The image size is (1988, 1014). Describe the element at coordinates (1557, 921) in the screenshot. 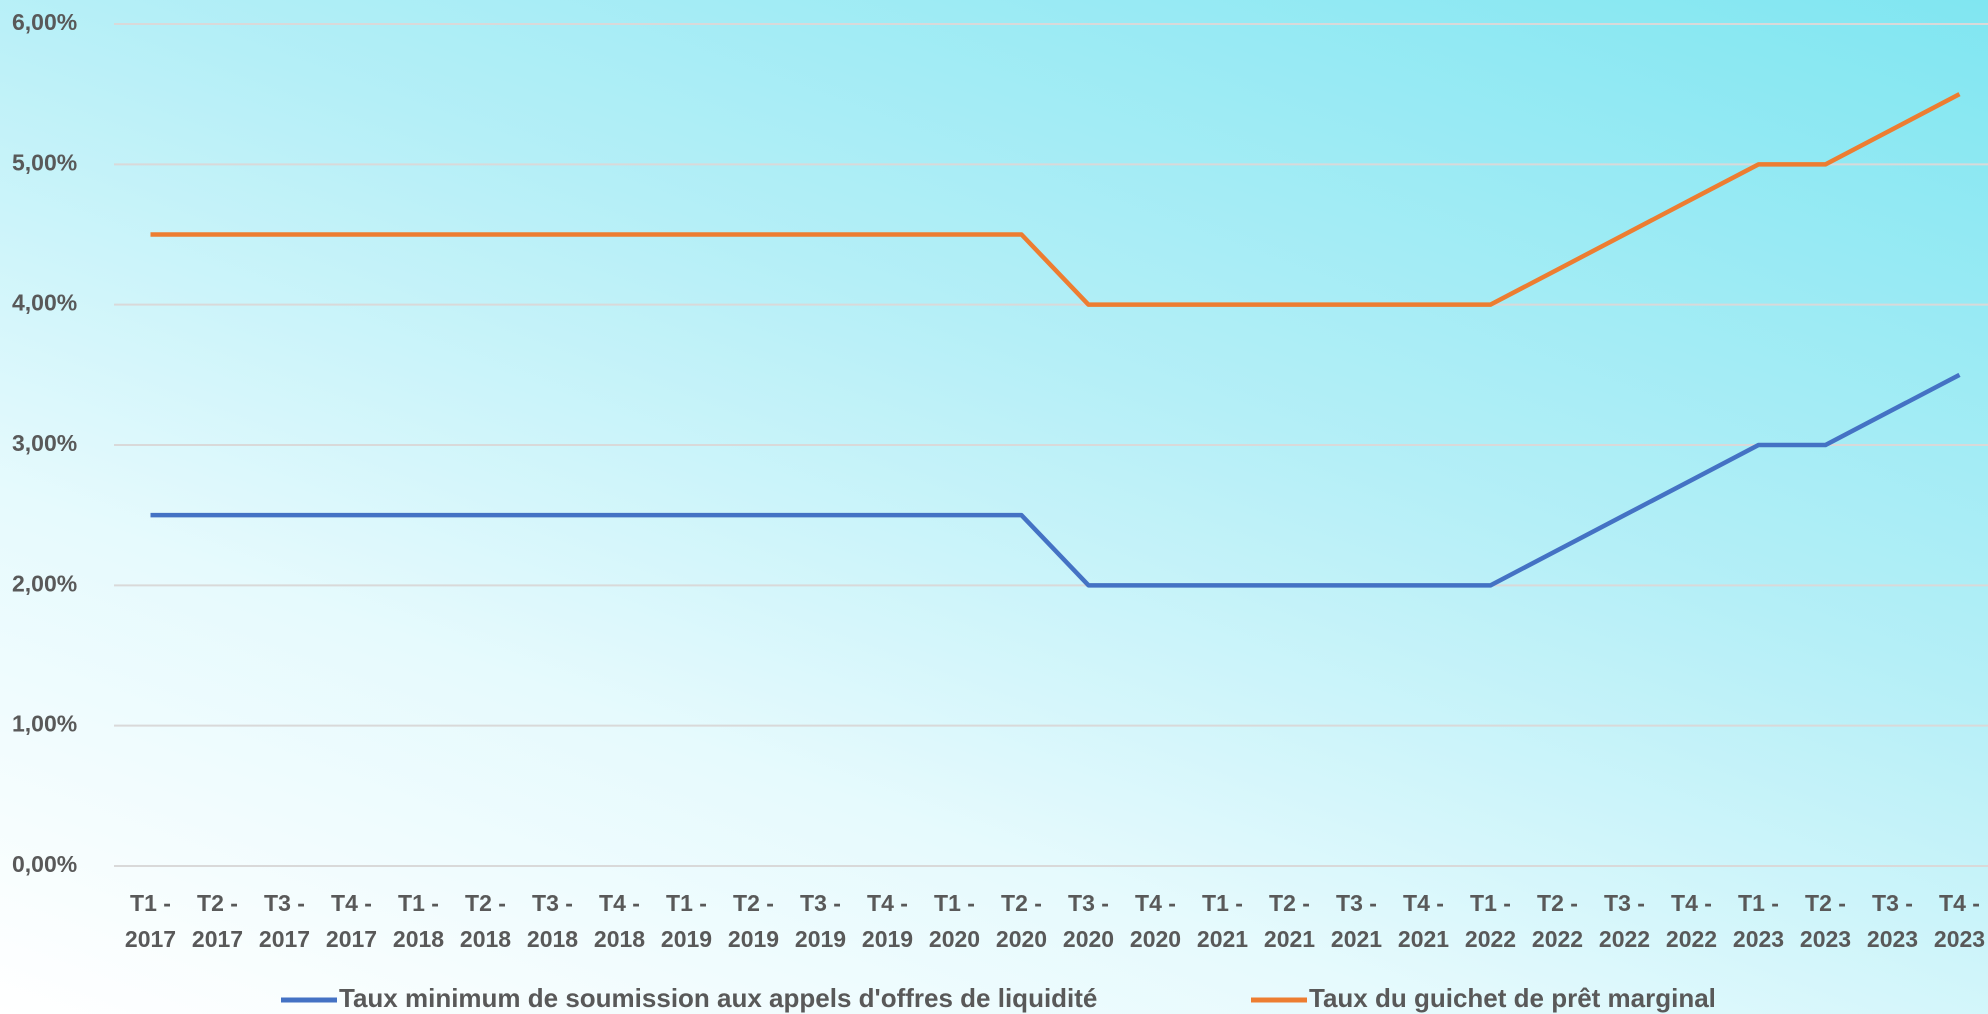

I see `x-tick-label: T2 - 2022` at that location.